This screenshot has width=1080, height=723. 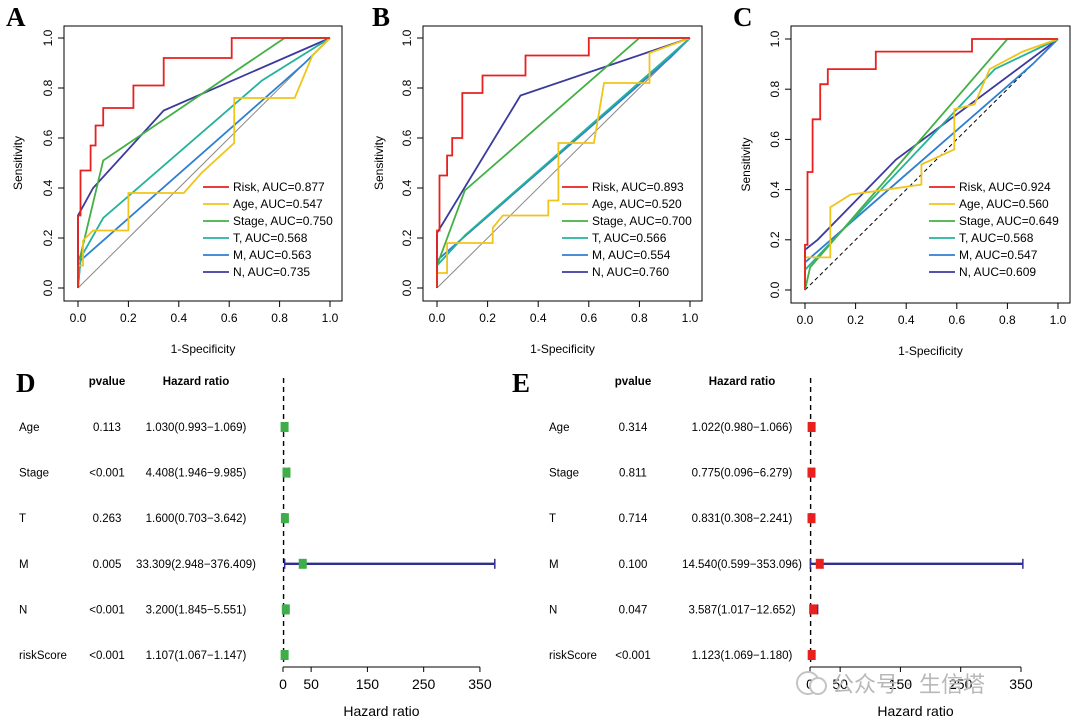 What do you see at coordinates (1009, 221) in the screenshot?
I see `legend-entry-stage-c: Stage, AUC=0.649` at bounding box center [1009, 221].